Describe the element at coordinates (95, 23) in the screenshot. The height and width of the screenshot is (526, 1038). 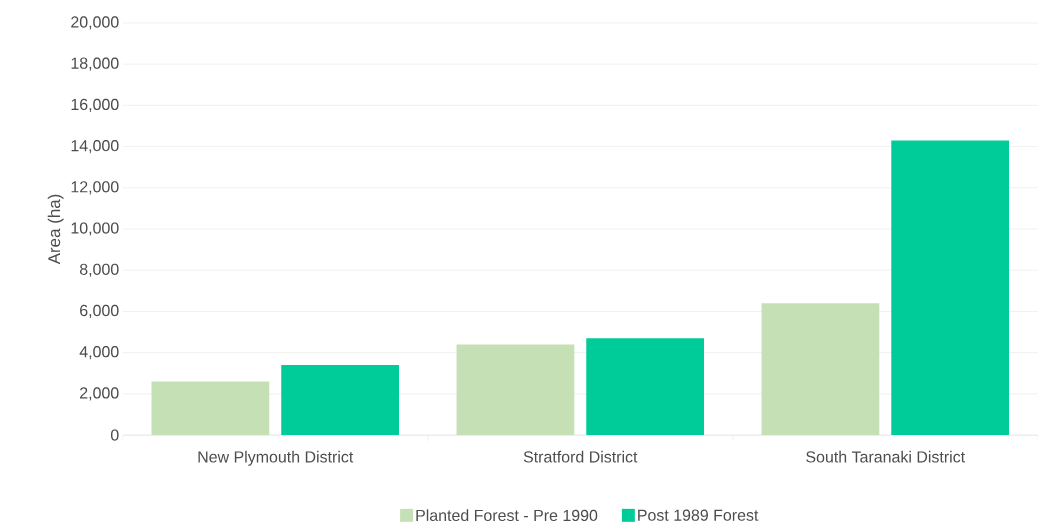
I see `y-tick-label: 20,000` at that location.